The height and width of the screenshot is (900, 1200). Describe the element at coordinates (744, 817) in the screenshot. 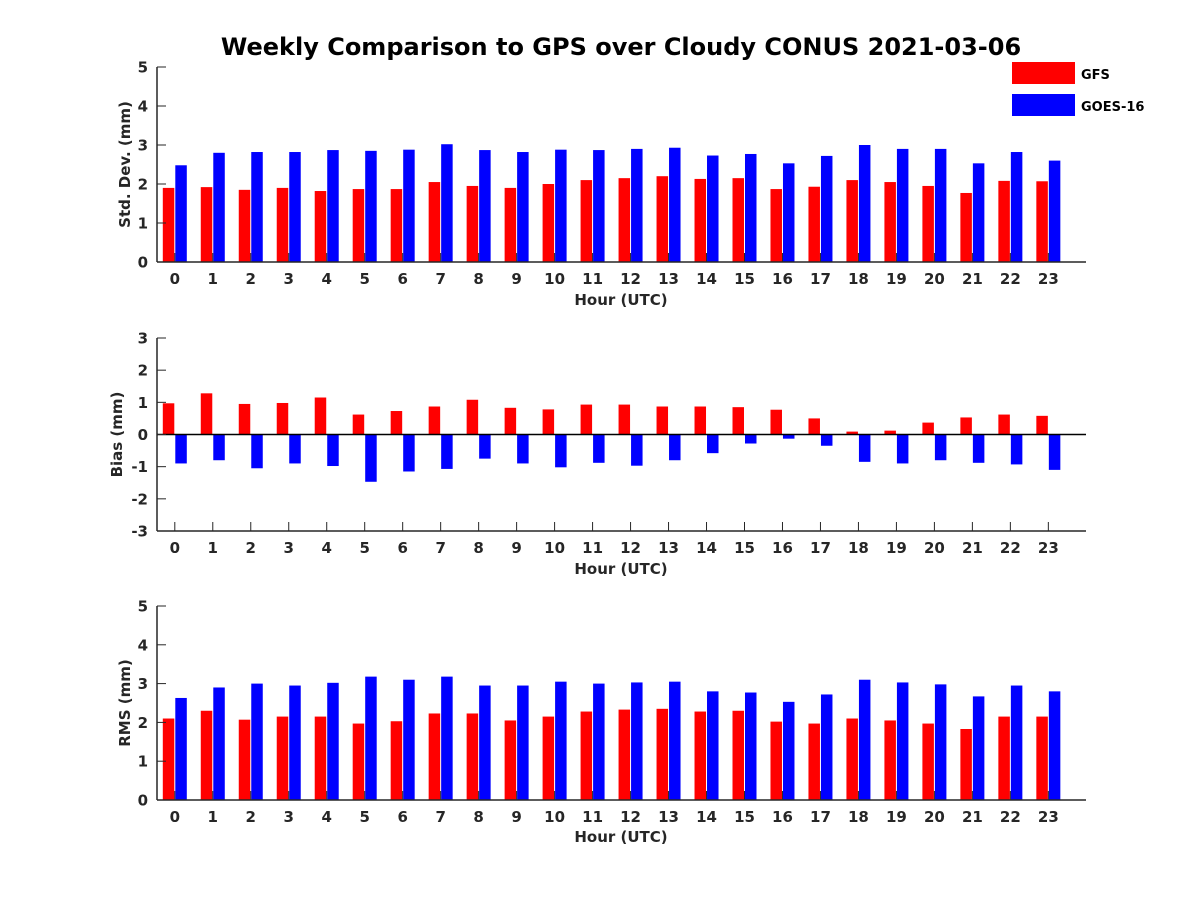

I see `x-tick-label: 15` at that location.